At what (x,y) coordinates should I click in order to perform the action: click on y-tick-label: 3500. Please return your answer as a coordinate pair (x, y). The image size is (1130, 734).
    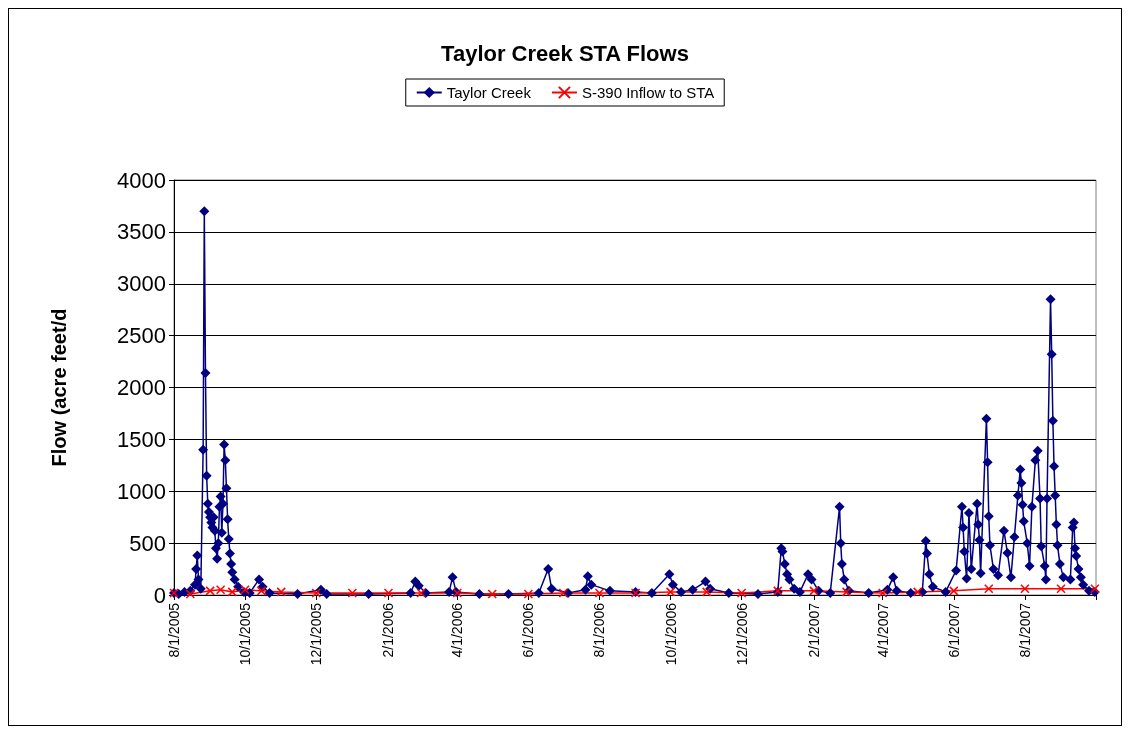
    Looking at the image, I should click on (141, 232).